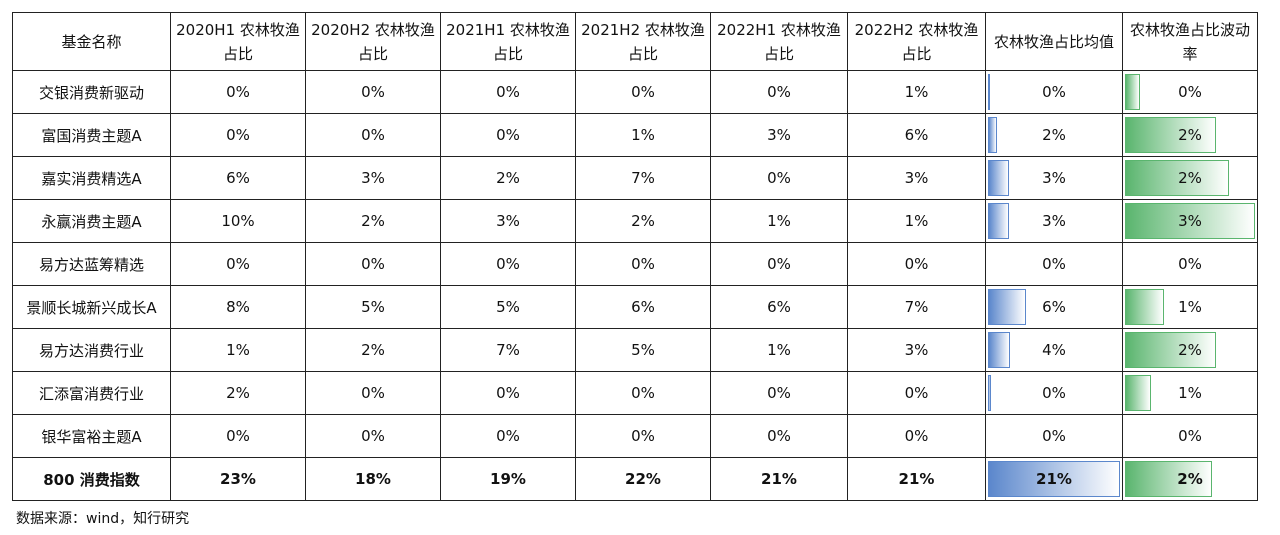  Describe the element at coordinates (1054, 41) in the screenshot. I see `header-cell: 农林牧渔占比均值` at that location.